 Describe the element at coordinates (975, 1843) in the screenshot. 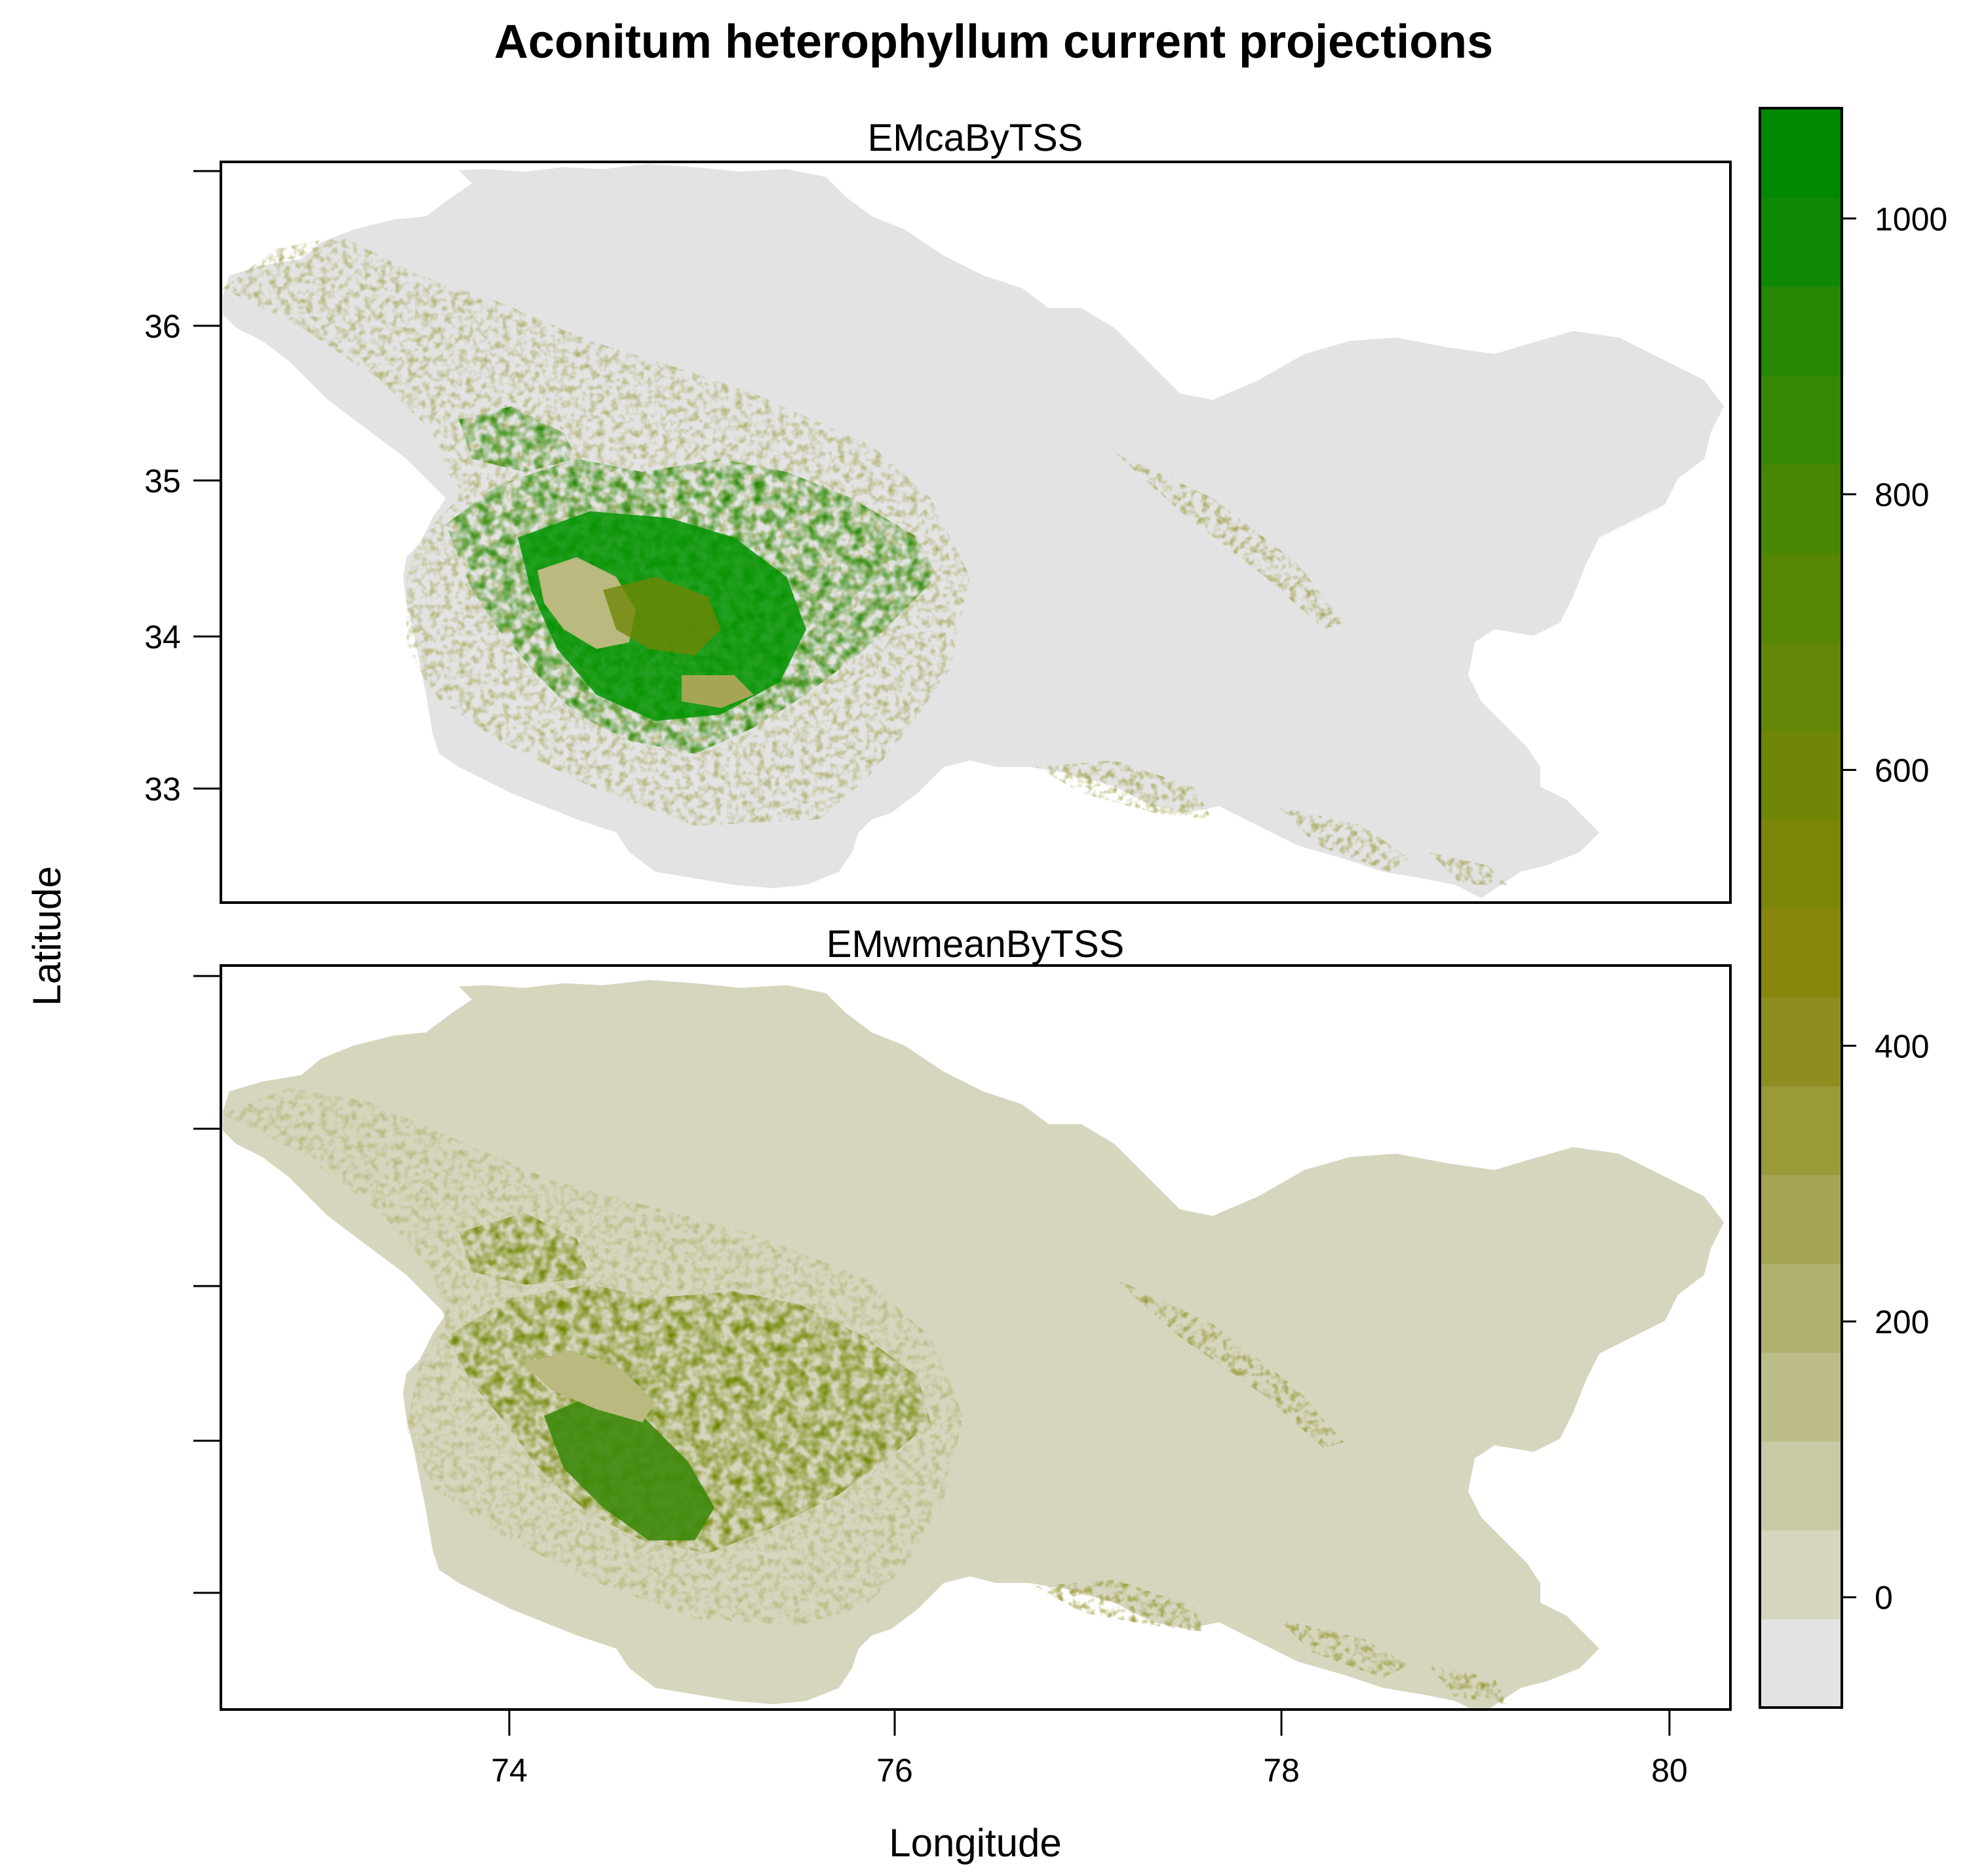

I see `x-axis-label: Longitude` at that location.